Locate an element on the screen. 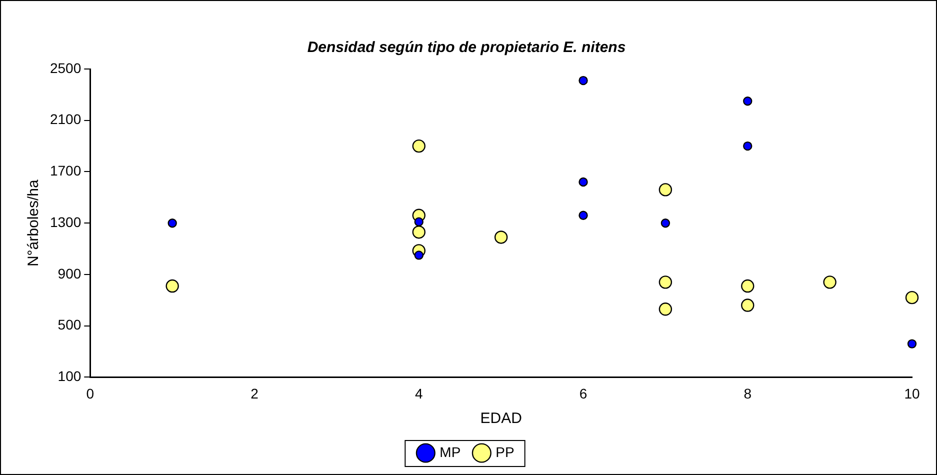 This screenshot has width=937, height=475. x-tick-label: 6 is located at coordinates (583, 393).